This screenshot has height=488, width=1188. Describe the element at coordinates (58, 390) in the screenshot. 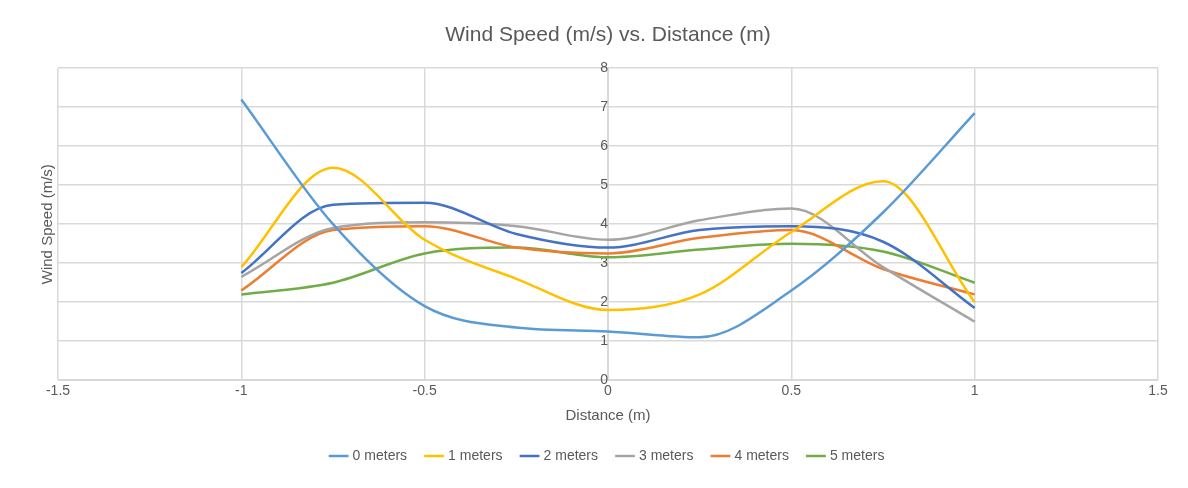

I see `x-tick-label: -1.5` at that location.